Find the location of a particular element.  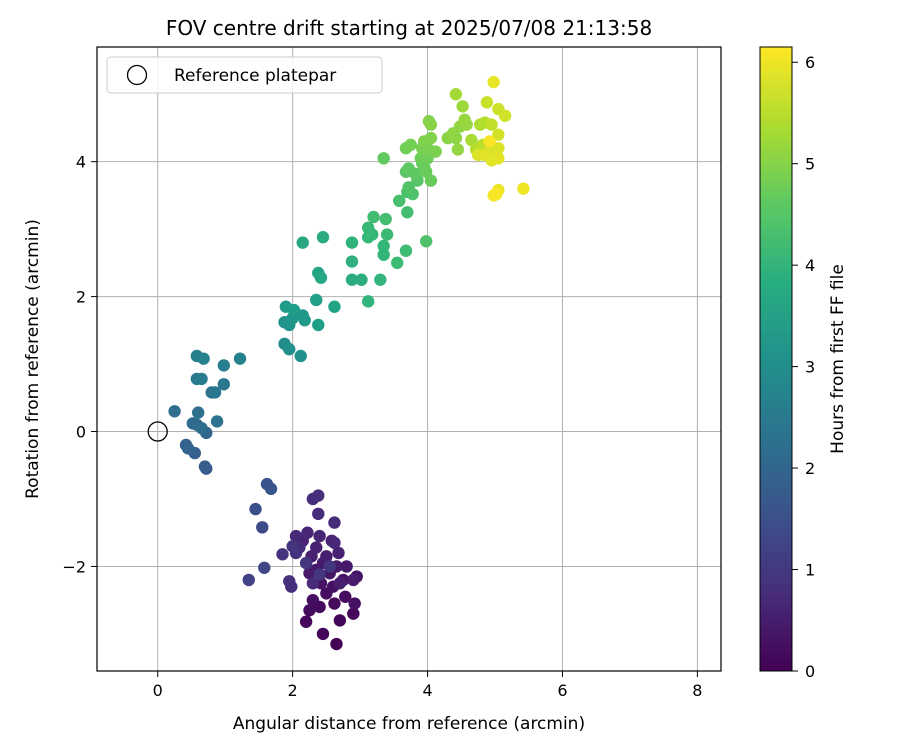

colorbar-ticks: 0 1 2 3 4 5 6 is located at coordinates (803, 367).